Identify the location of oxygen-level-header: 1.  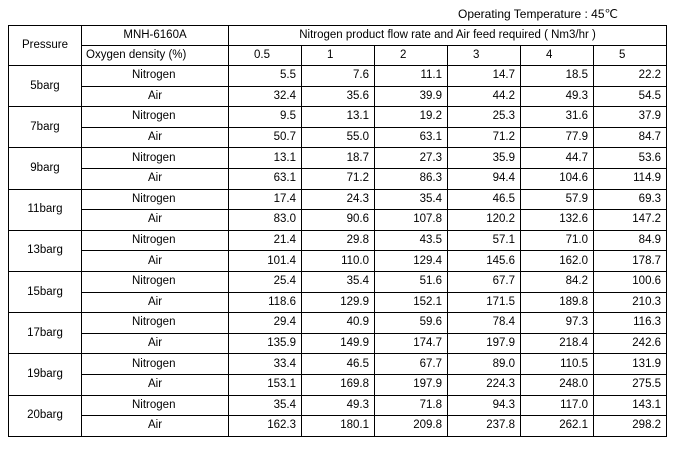
(338, 55).